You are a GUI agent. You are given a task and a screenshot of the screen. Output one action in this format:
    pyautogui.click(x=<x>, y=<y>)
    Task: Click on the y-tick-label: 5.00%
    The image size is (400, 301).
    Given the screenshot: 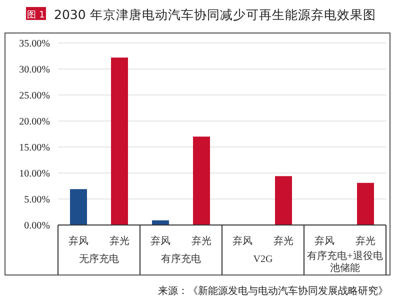 What is the action you would take?
    pyautogui.click(x=37, y=200)
    